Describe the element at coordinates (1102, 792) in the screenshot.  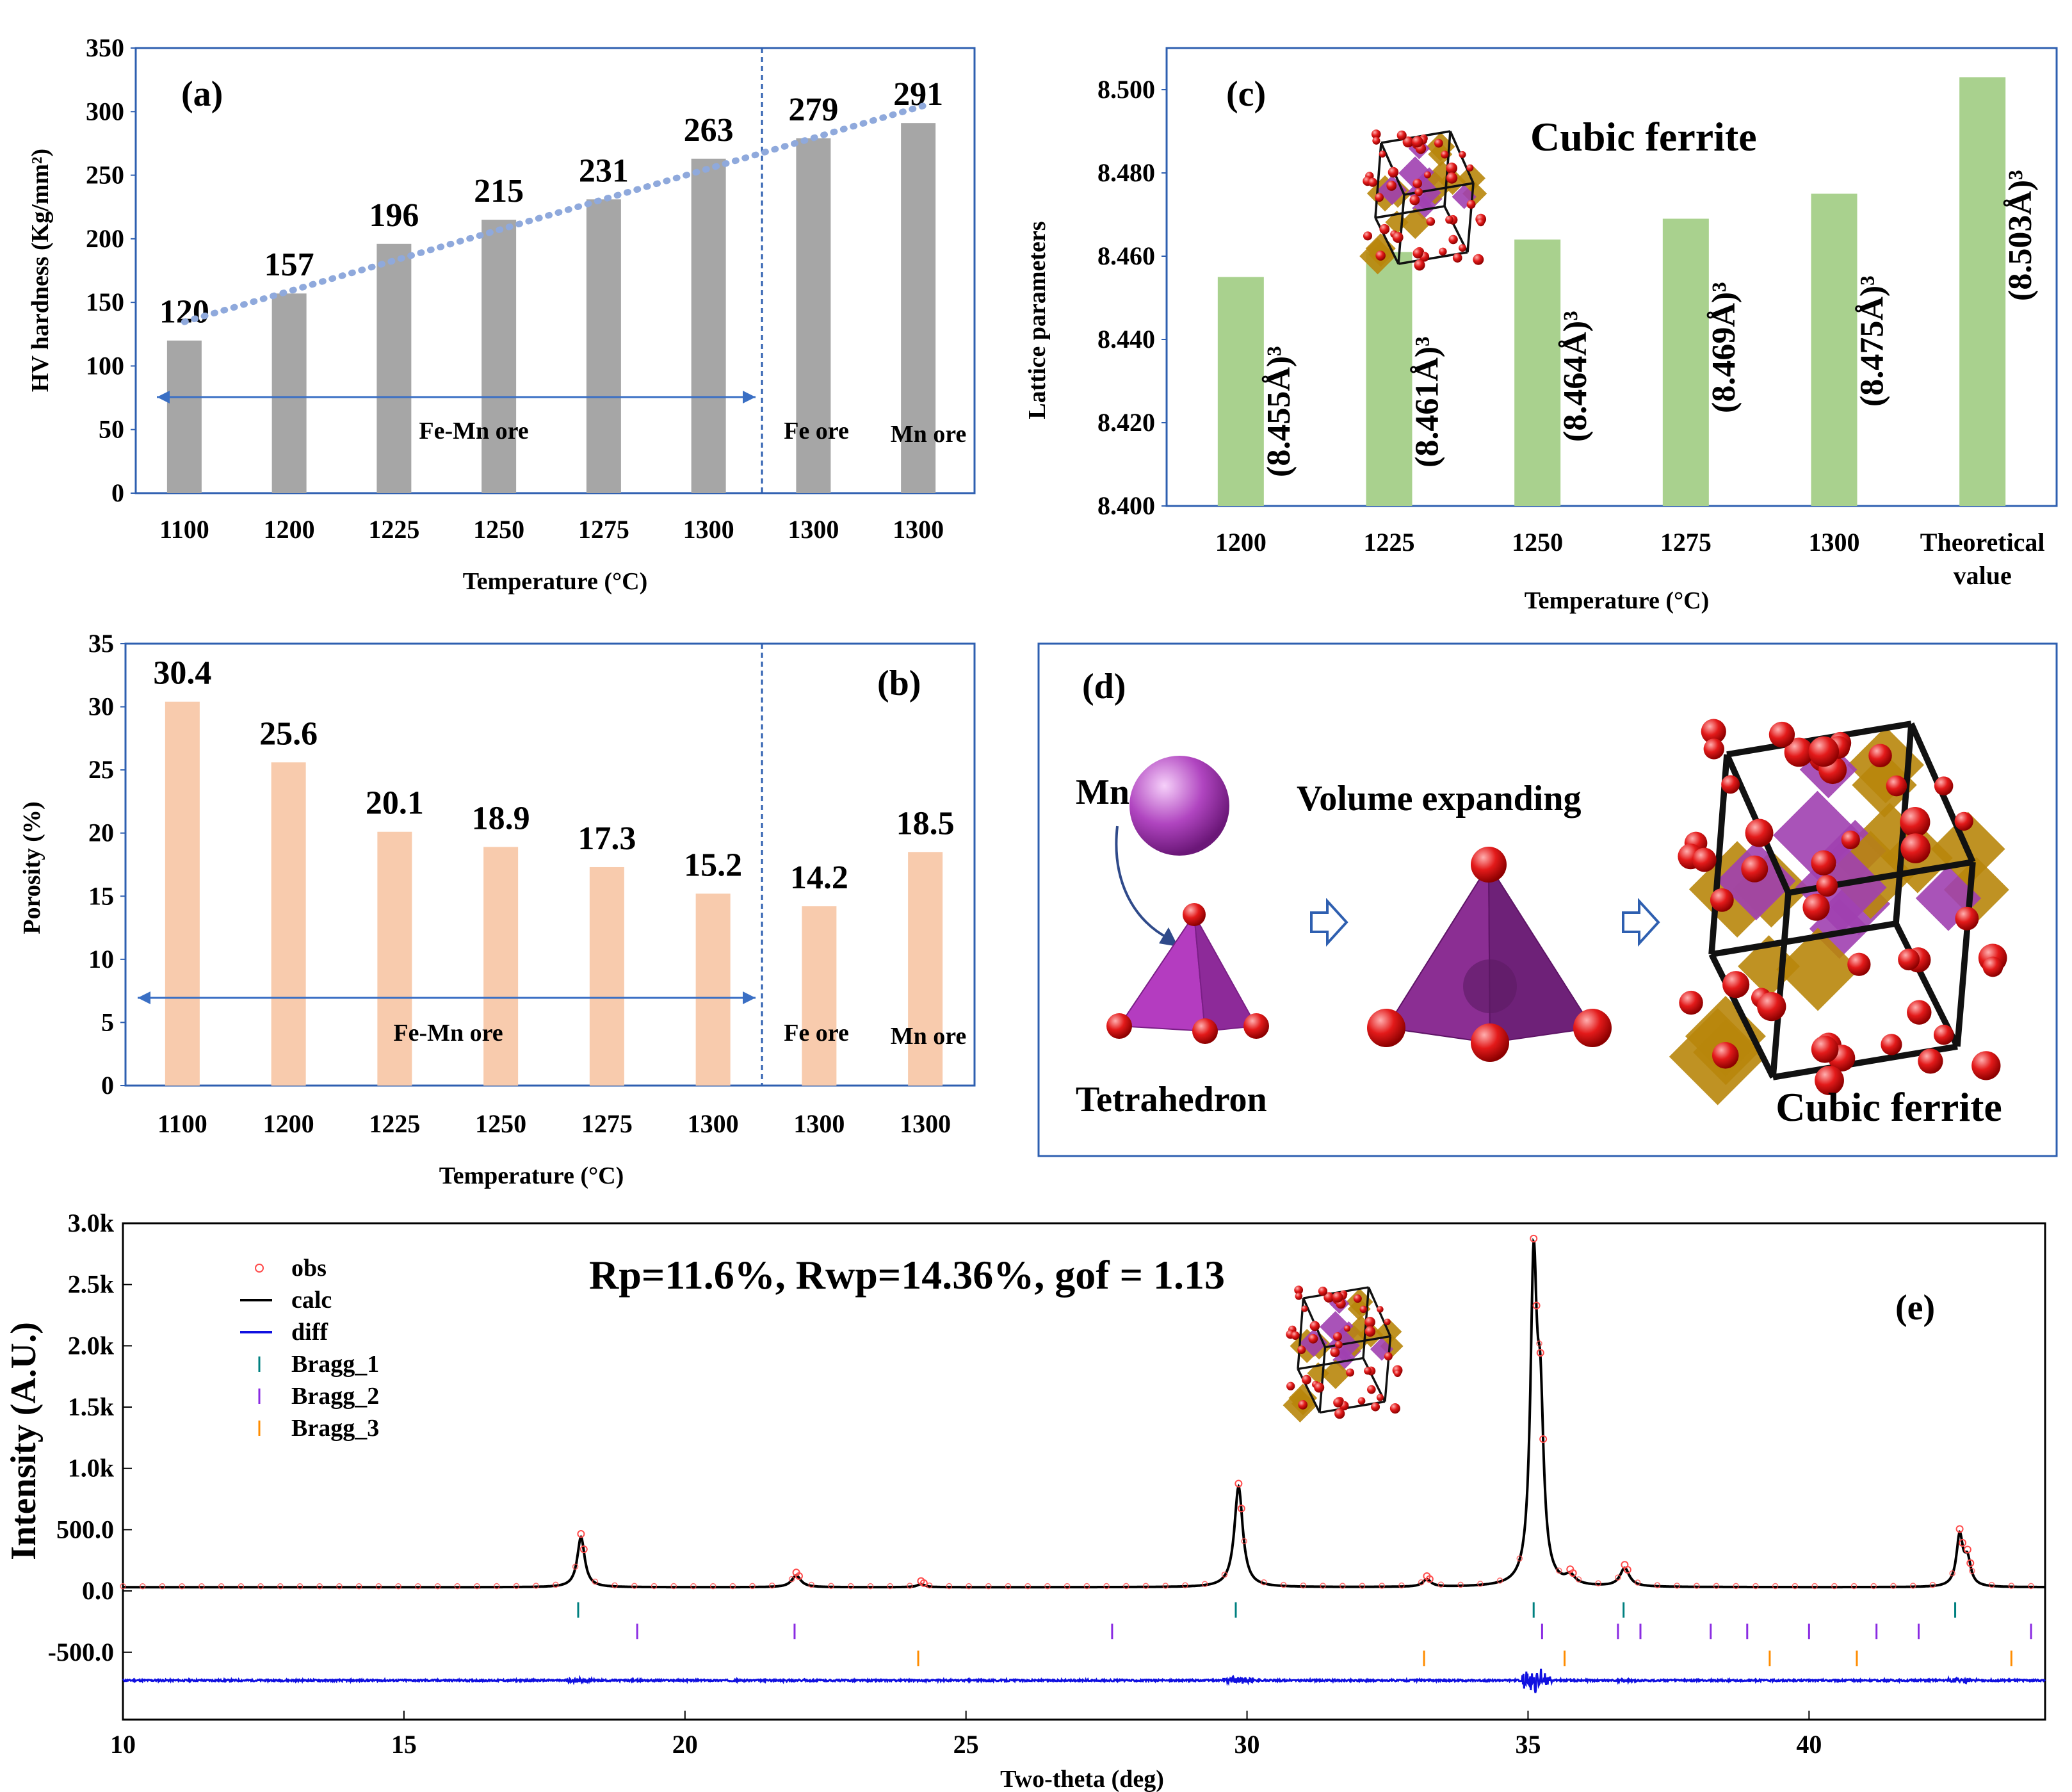
I see `mn-label: Mn` at that location.